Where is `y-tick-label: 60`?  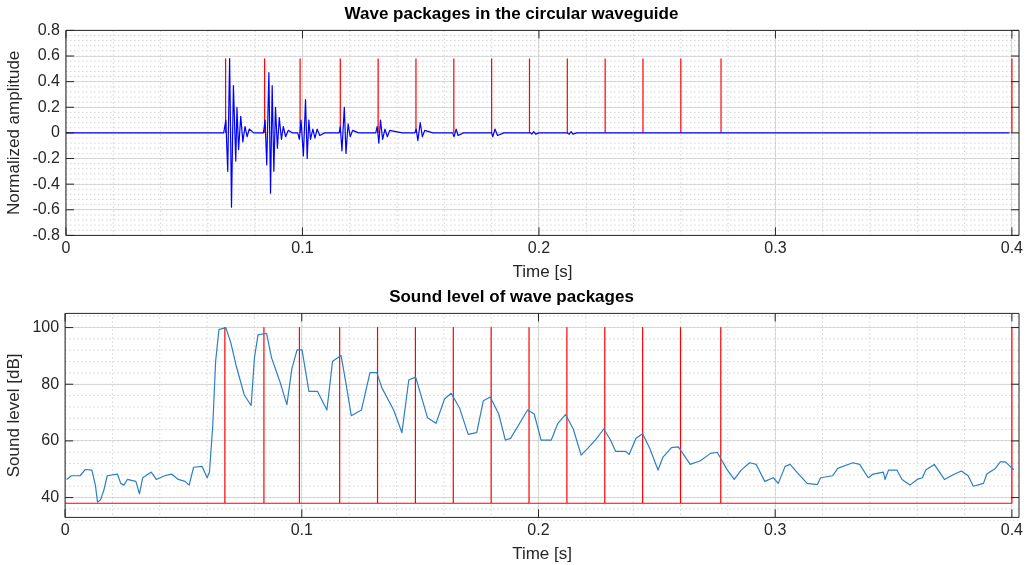
y-tick-label: 60 is located at coordinates (50, 440).